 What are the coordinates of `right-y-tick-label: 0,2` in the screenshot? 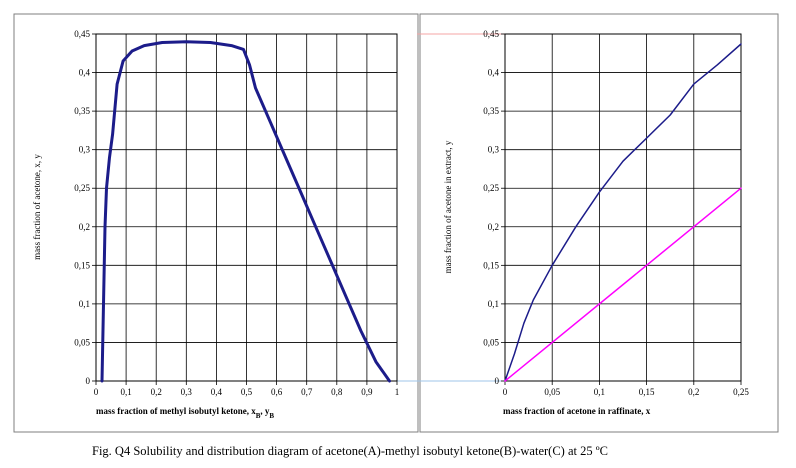 It's located at (493, 227).